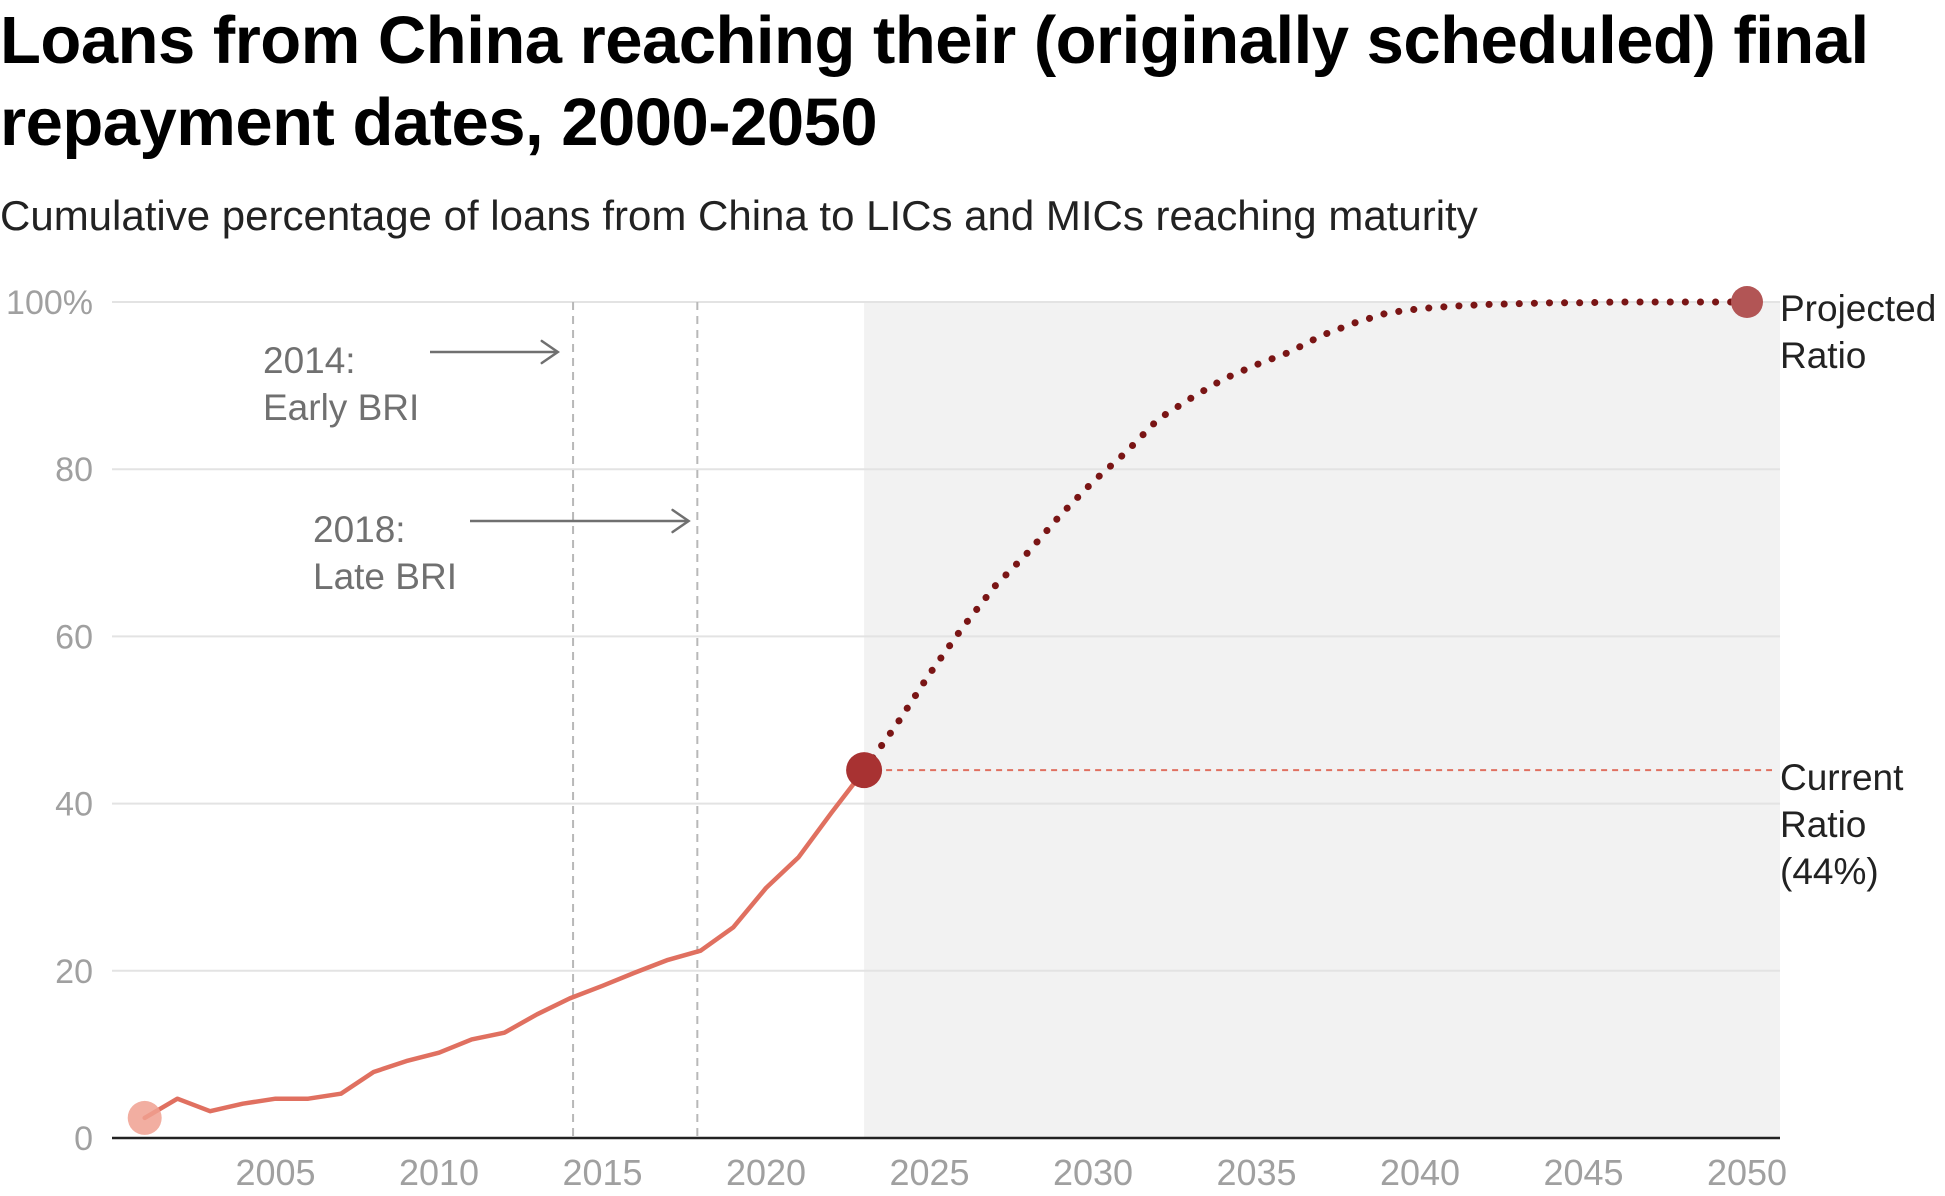 Image resolution: width=1945 pixels, height=1196 pixels. Describe the element at coordinates (929, 1172) in the screenshot. I see `x-tick-label: 2025` at that location.